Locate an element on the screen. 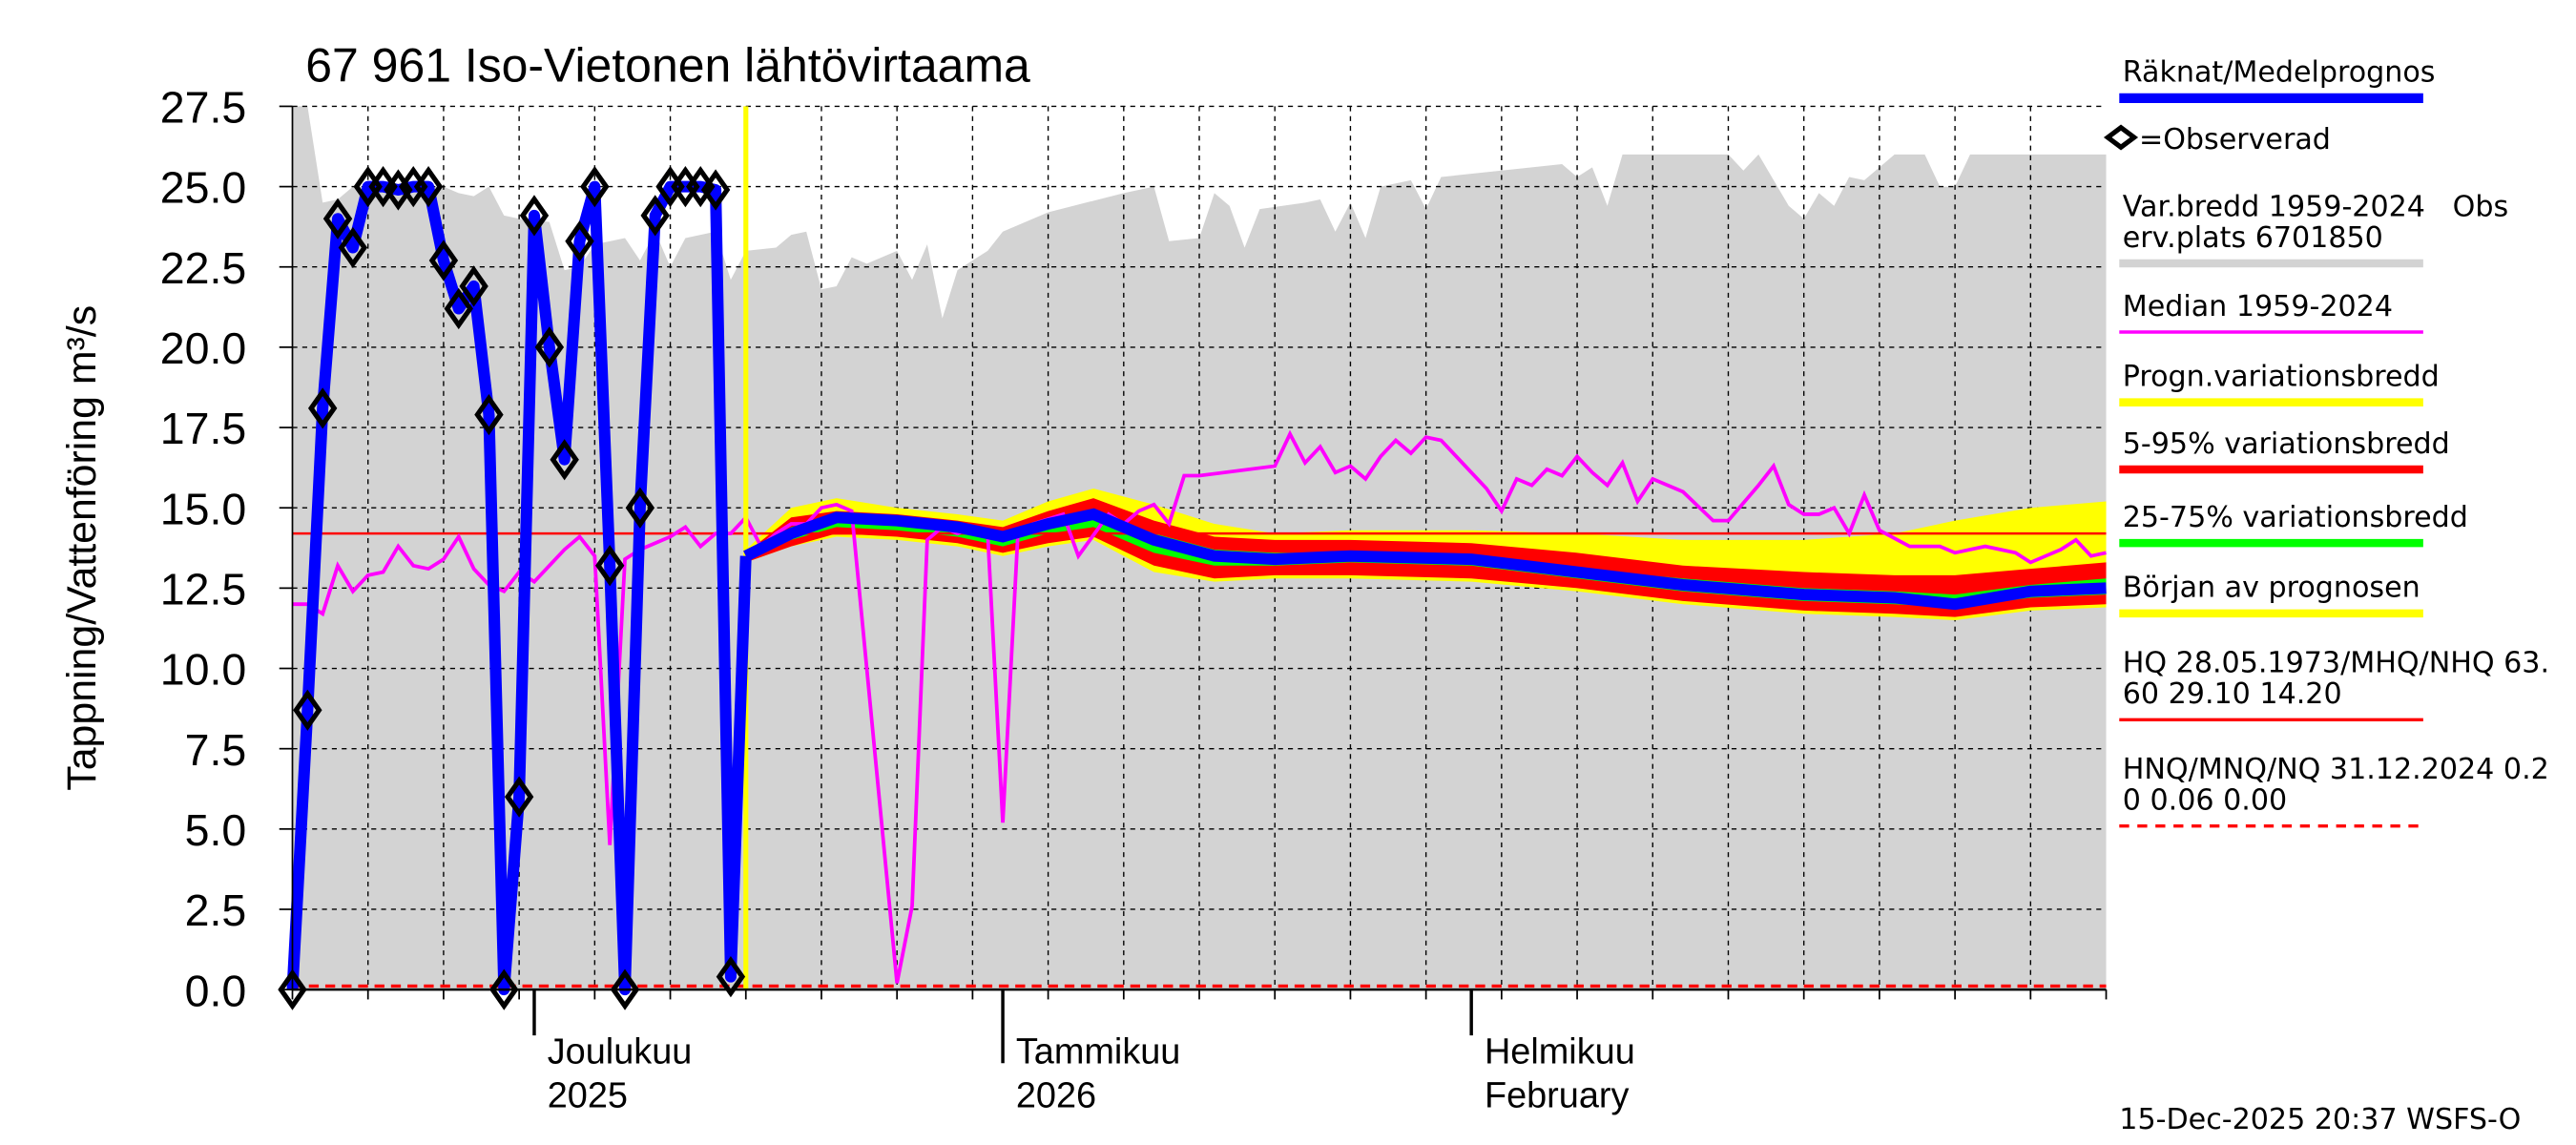  y-tick-label: 25.0 is located at coordinates (203, 188).